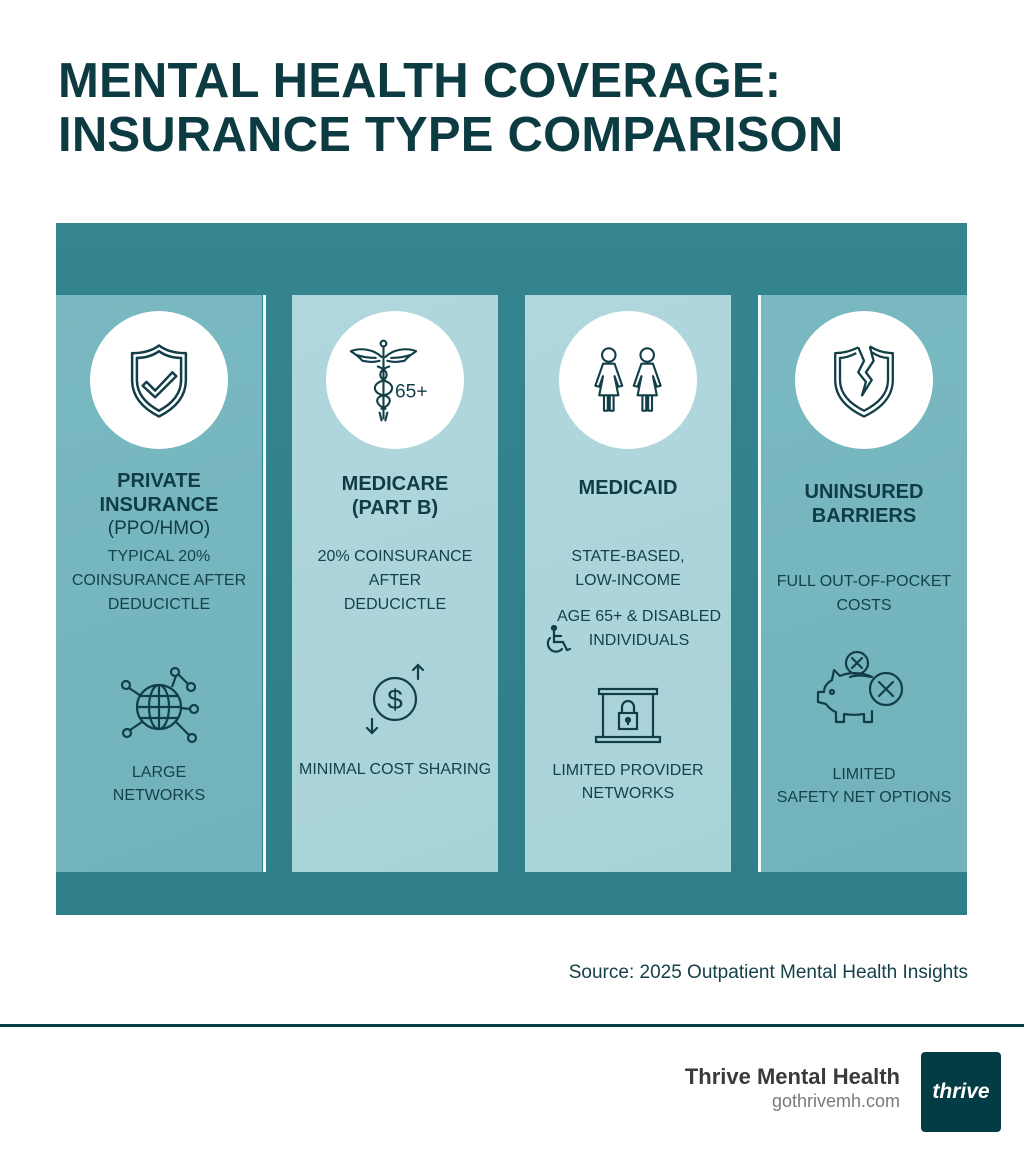  Describe the element at coordinates (512, 1025) in the screenshot. I see `footer-divider` at that location.